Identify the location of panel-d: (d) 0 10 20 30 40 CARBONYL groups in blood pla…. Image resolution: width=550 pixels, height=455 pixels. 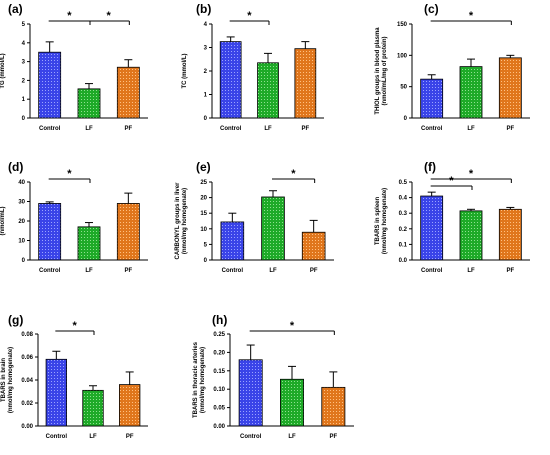
(74, 217).